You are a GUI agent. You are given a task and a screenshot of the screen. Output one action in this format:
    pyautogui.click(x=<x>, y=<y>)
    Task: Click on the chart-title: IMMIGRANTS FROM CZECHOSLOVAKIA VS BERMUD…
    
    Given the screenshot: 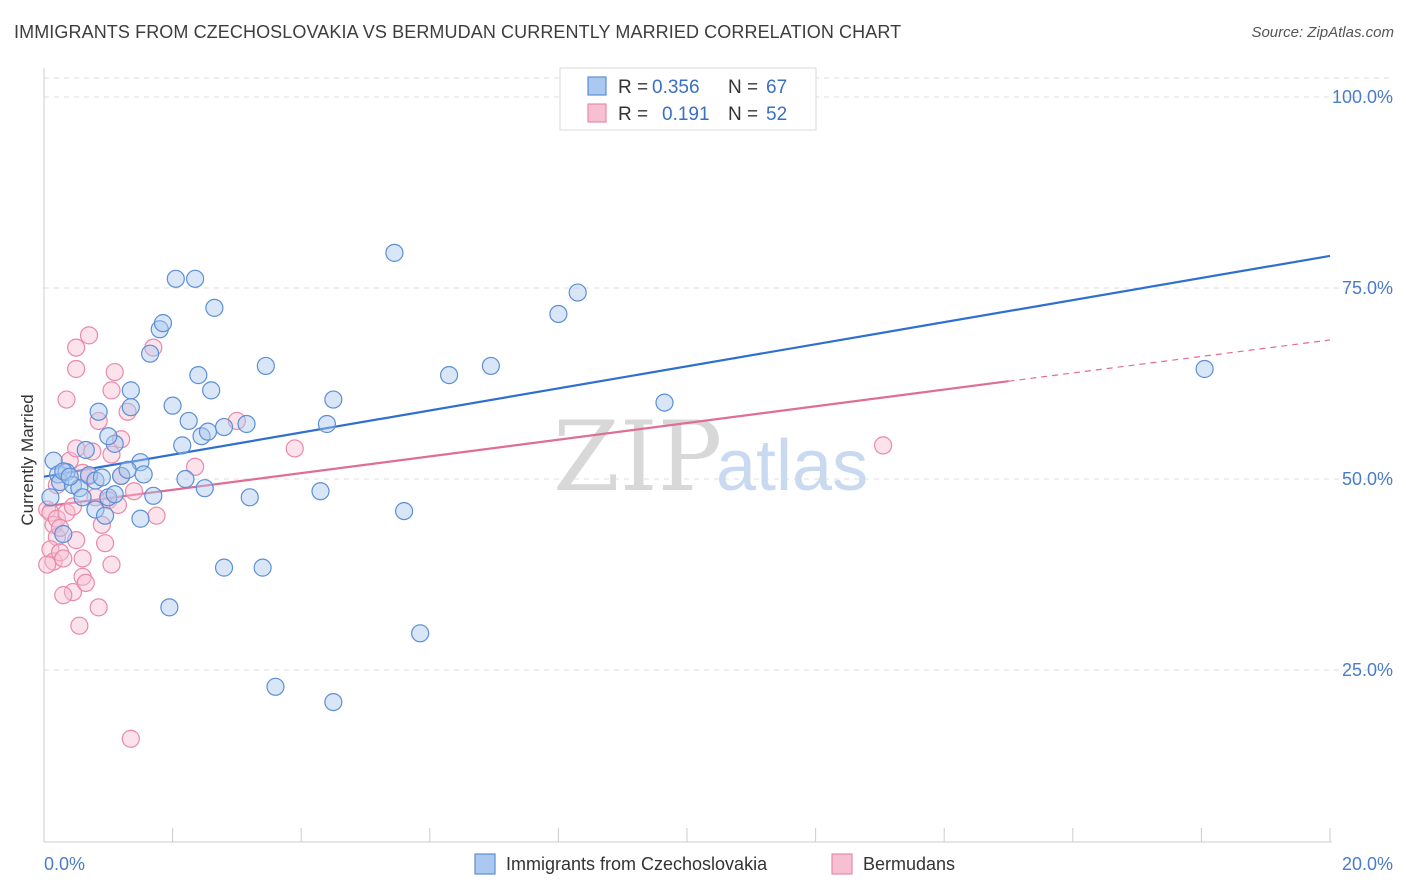 What is the action you would take?
    pyautogui.click(x=458, y=32)
    